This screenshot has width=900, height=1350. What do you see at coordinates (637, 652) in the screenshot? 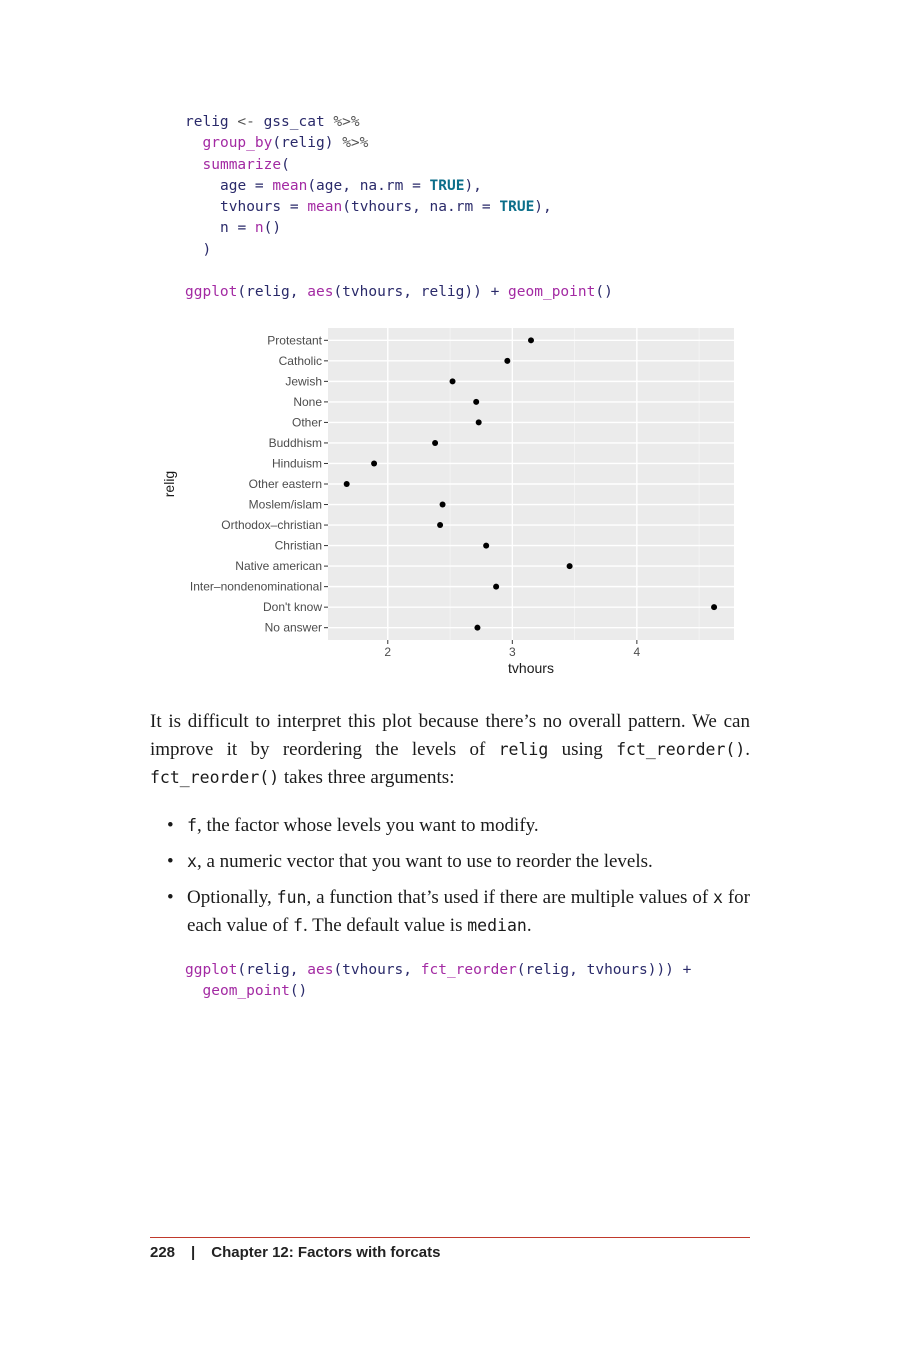
I see `x-tick-label: 4` at bounding box center [637, 652].